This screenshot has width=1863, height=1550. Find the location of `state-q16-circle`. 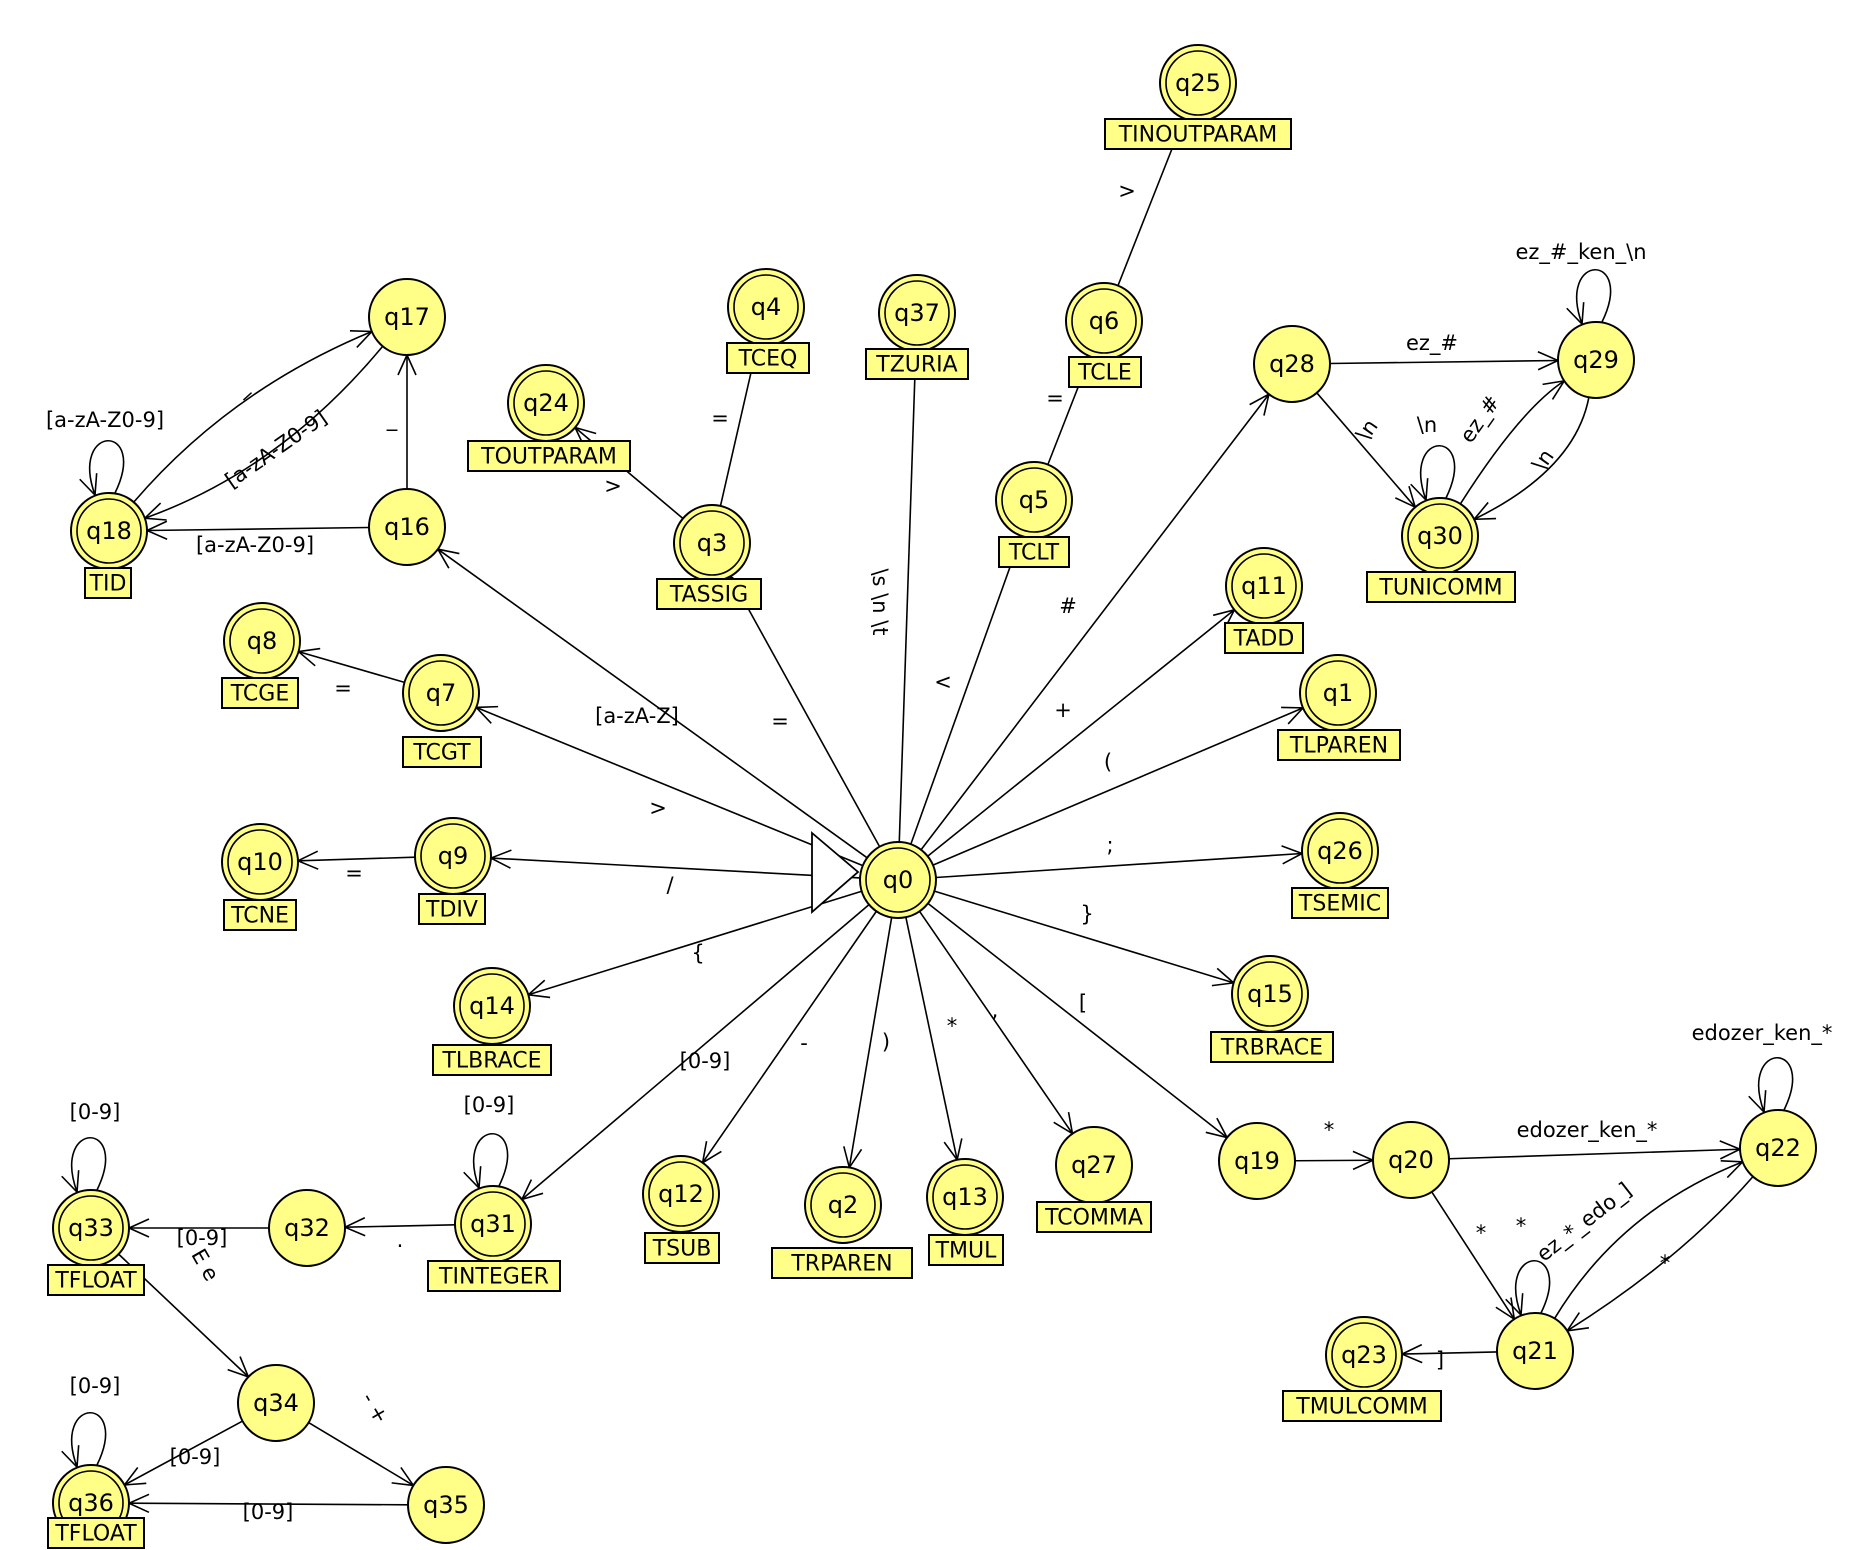

state-q16-circle is located at coordinates (407, 527).